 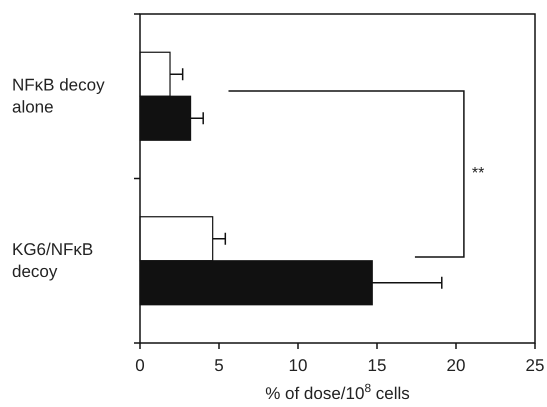 I want to click on y-tick-label: NFκB decoy alone, so click(x=59, y=95).